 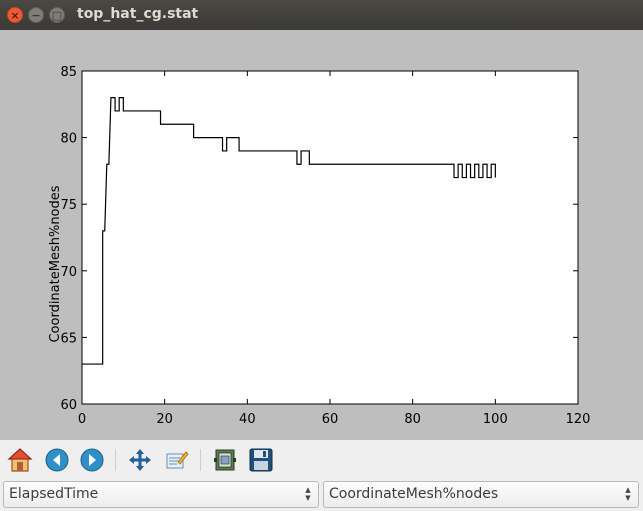 I want to click on x-tick-label: 20, so click(x=164, y=419).